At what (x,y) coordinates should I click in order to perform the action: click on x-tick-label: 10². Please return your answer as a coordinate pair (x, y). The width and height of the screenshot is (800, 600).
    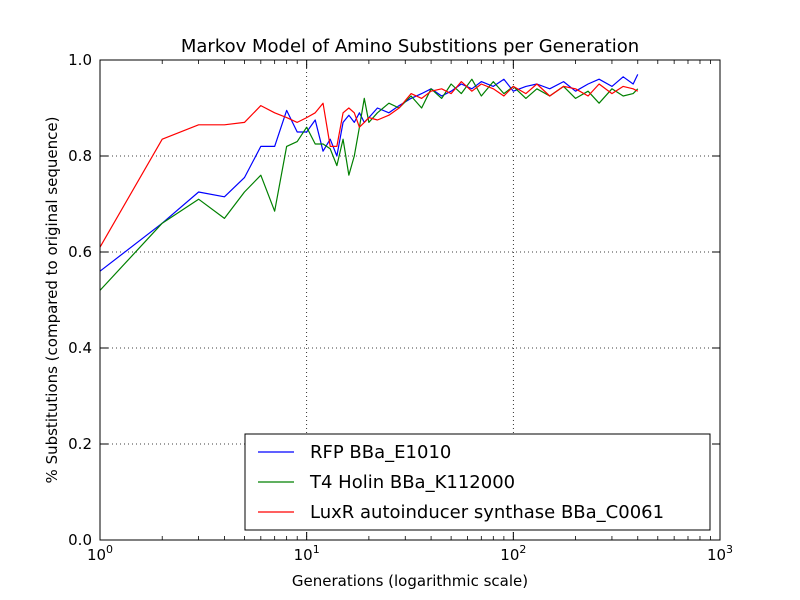
    Looking at the image, I should click on (513, 553).